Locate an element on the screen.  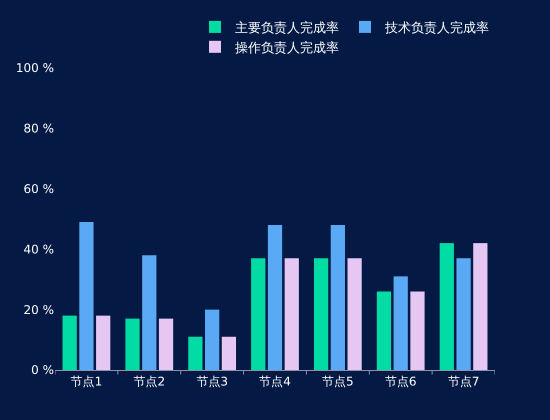
legend-label: 主要负责人完成率 is located at coordinates (287, 28).